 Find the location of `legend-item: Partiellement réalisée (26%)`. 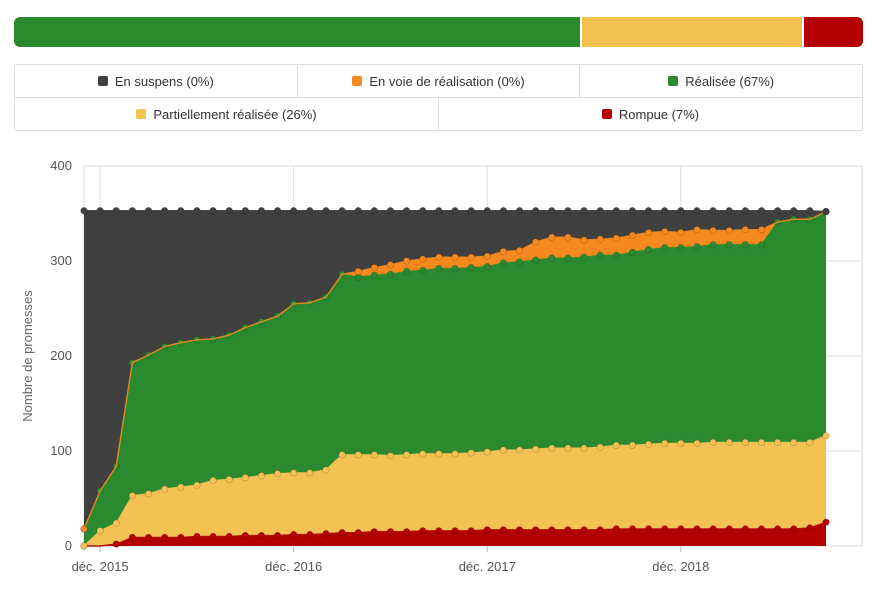

legend-item: Partiellement réalisée (26%) is located at coordinates (226, 114).